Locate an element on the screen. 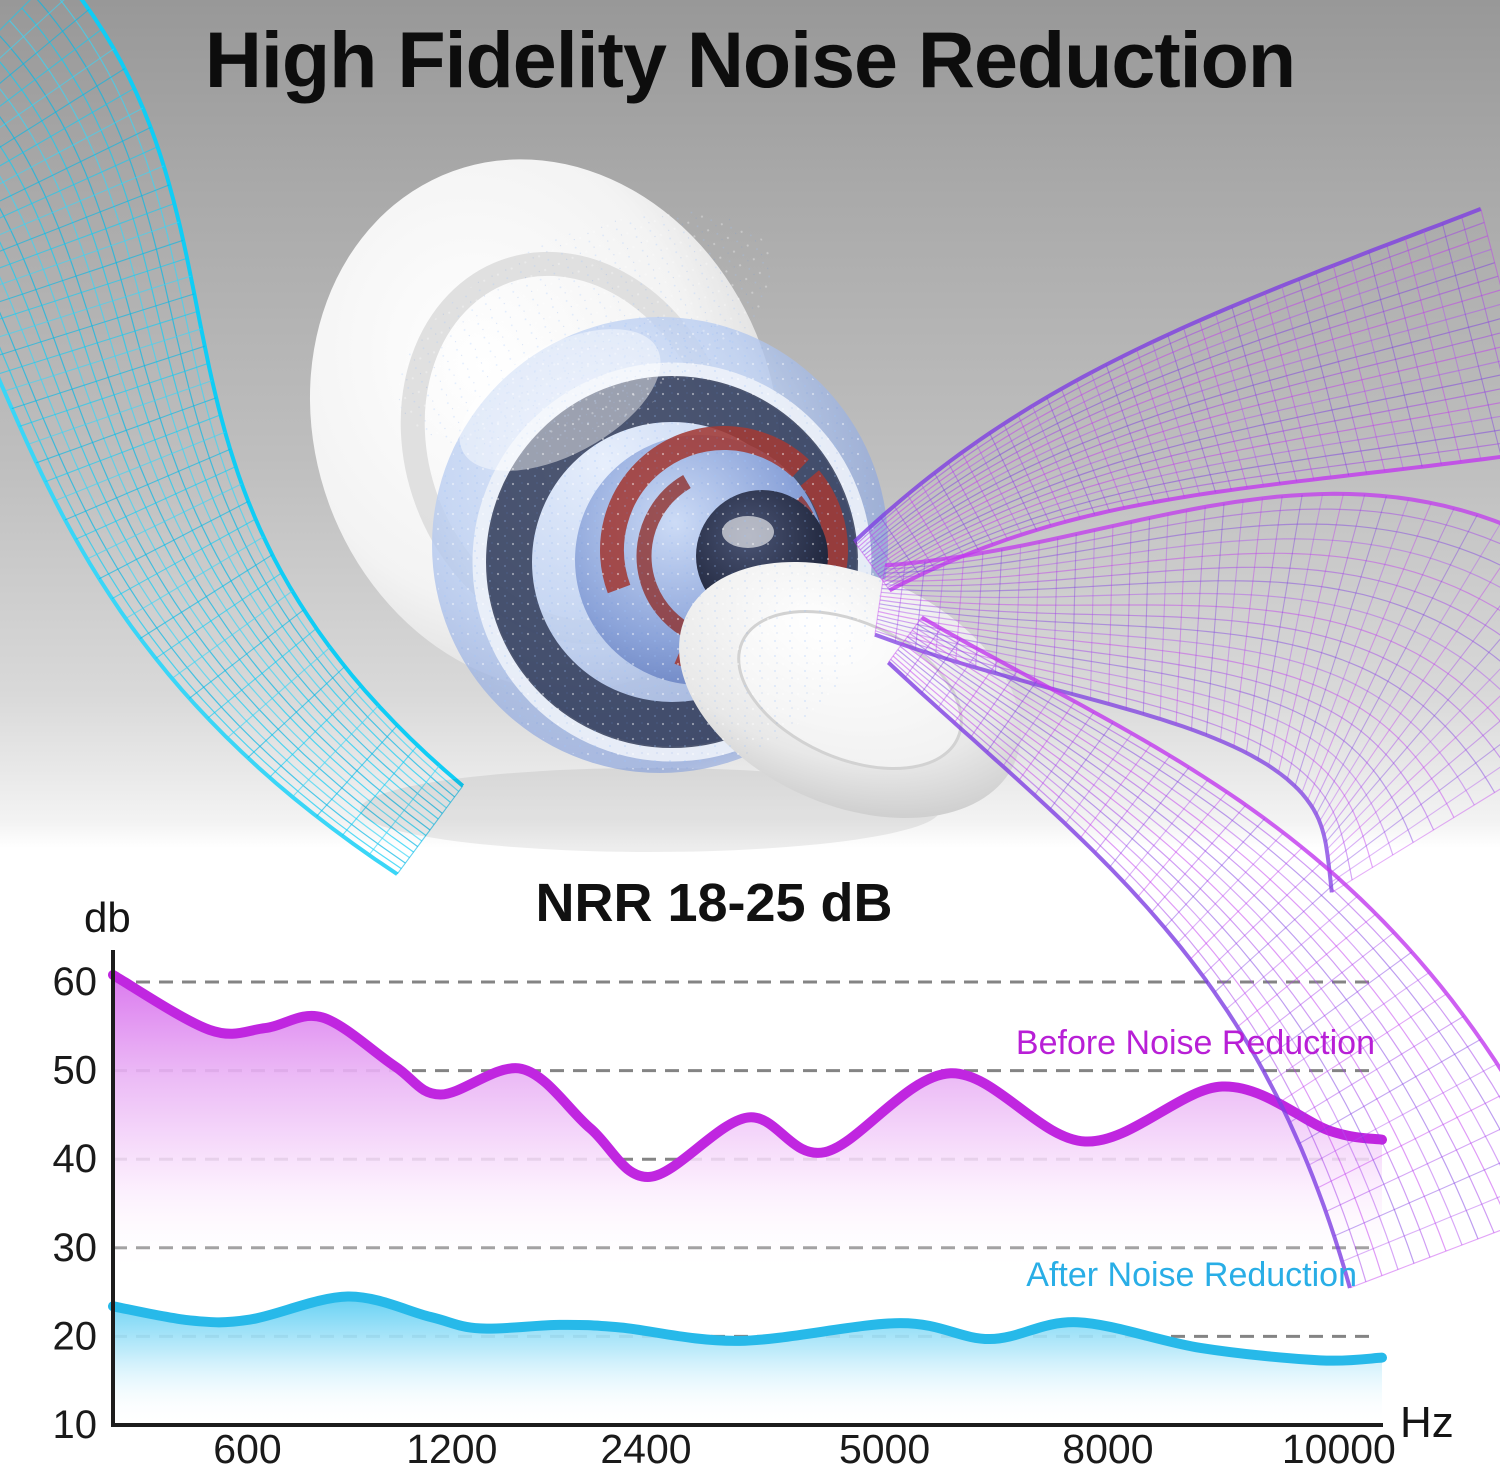  y-tick-label-10: 10 is located at coordinates (75, 1425).